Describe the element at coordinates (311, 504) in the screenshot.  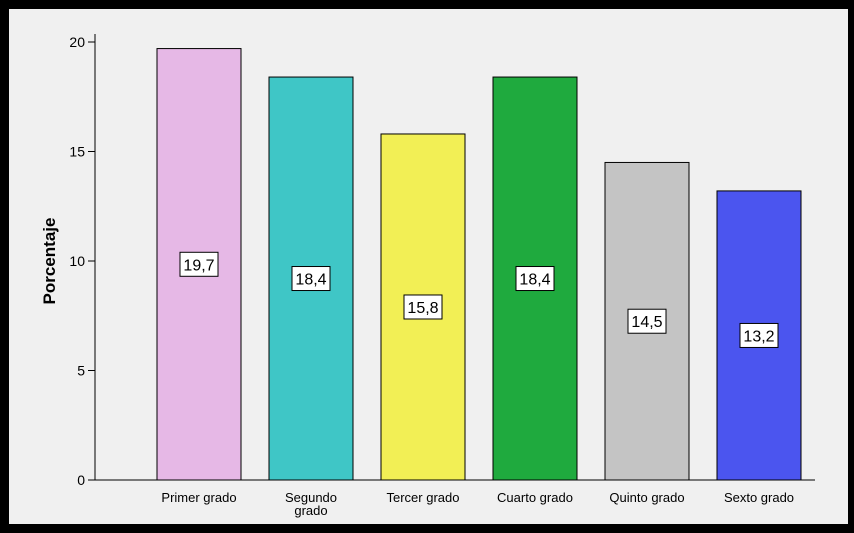
I see `x-tick-label: Segundo grado` at that location.